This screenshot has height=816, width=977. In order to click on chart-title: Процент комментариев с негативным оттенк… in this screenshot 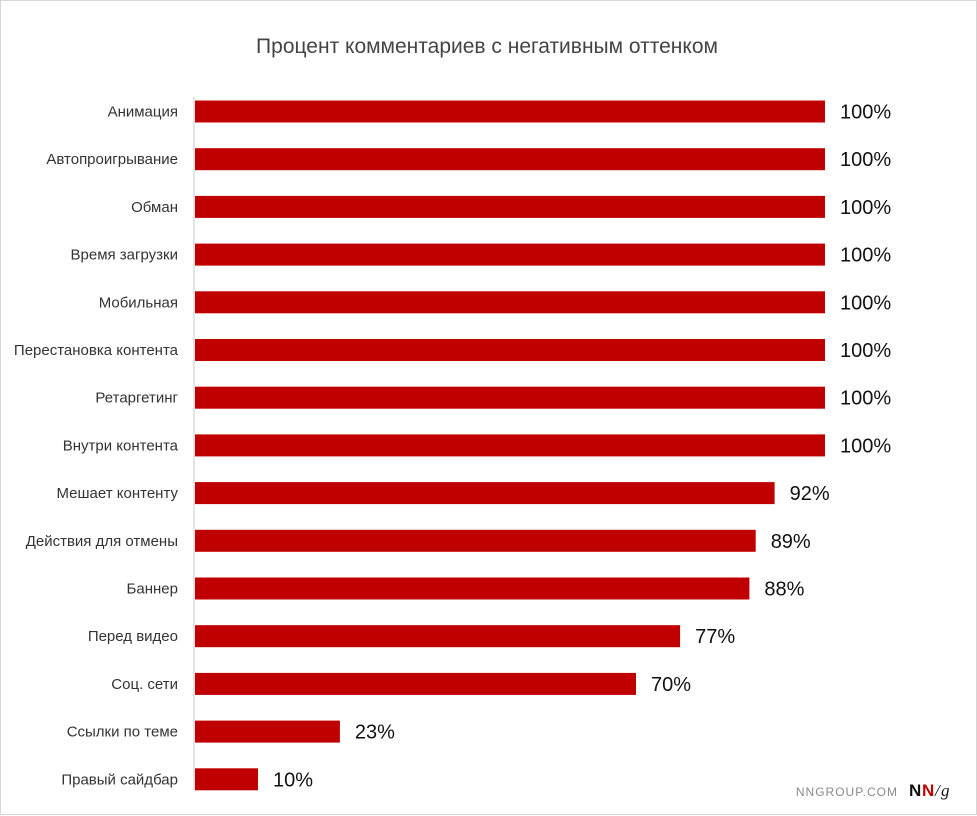, I will do `click(487, 46)`.